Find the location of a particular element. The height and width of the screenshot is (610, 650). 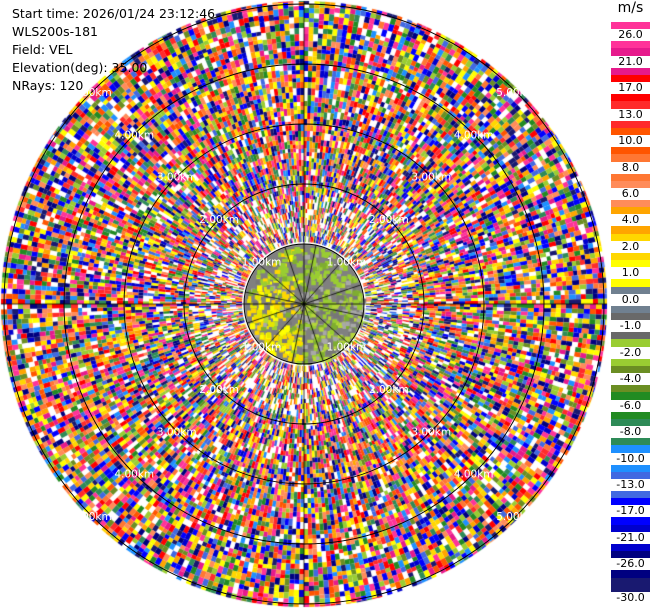

colorbar-tick-label: 4.0 is located at coordinates (630, 220).